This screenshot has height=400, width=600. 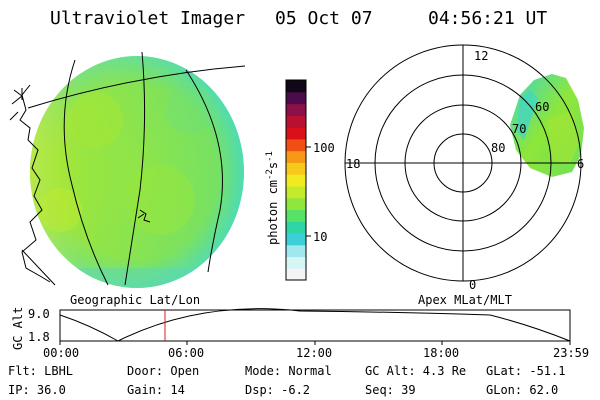 What do you see at coordinates (353, 164) in the screenshot?
I see `mlt-label-18: 18` at bounding box center [353, 164].